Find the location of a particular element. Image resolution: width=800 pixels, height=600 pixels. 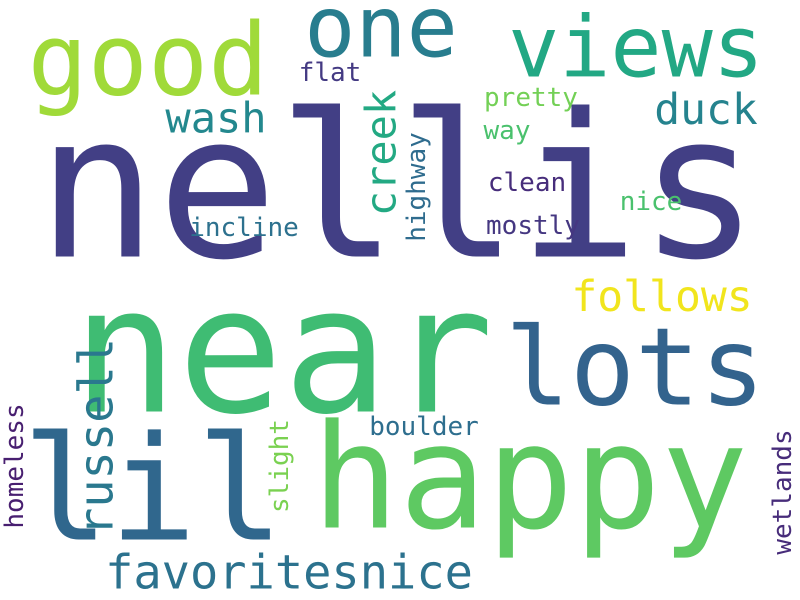

word-lots: lots is located at coordinates (635, 368).